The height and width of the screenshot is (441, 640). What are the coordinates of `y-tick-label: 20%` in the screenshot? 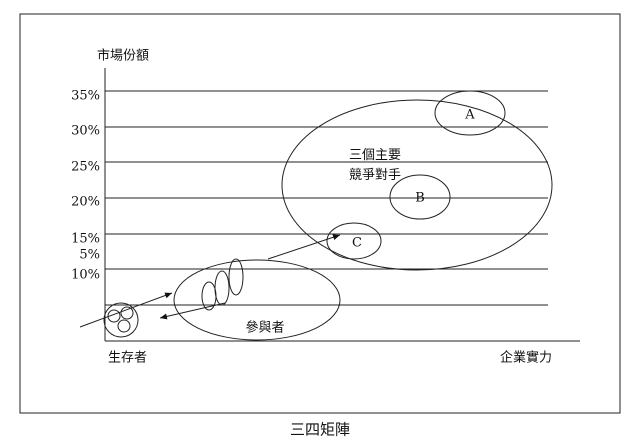 It's located at (85, 202).